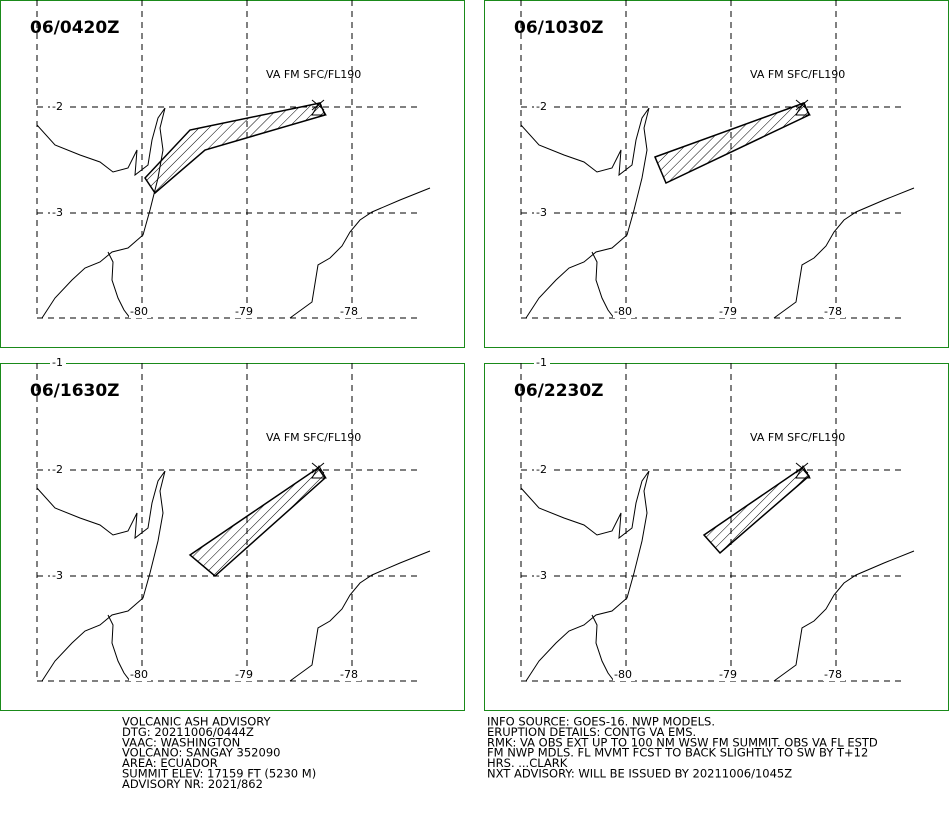  I want to click on advisory-line: VOLCANO: SANGAY 352090, so click(201, 753).